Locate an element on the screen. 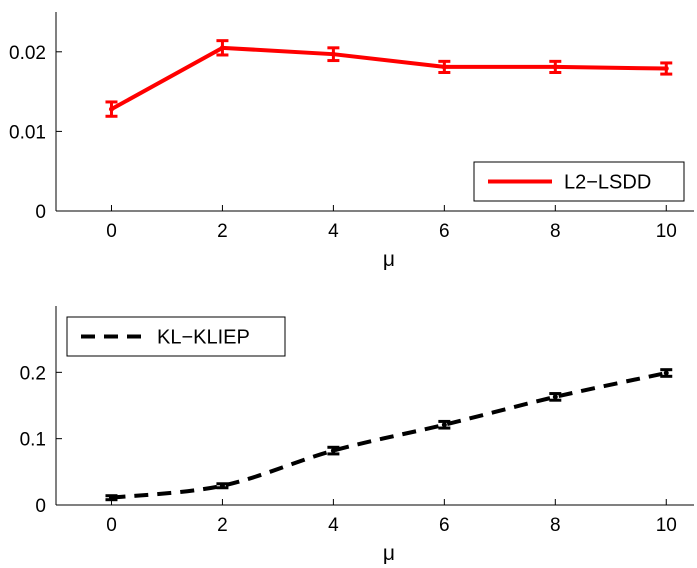 The height and width of the screenshot is (568, 697). legend: KL−KLIEP is located at coordinates (176, 336).